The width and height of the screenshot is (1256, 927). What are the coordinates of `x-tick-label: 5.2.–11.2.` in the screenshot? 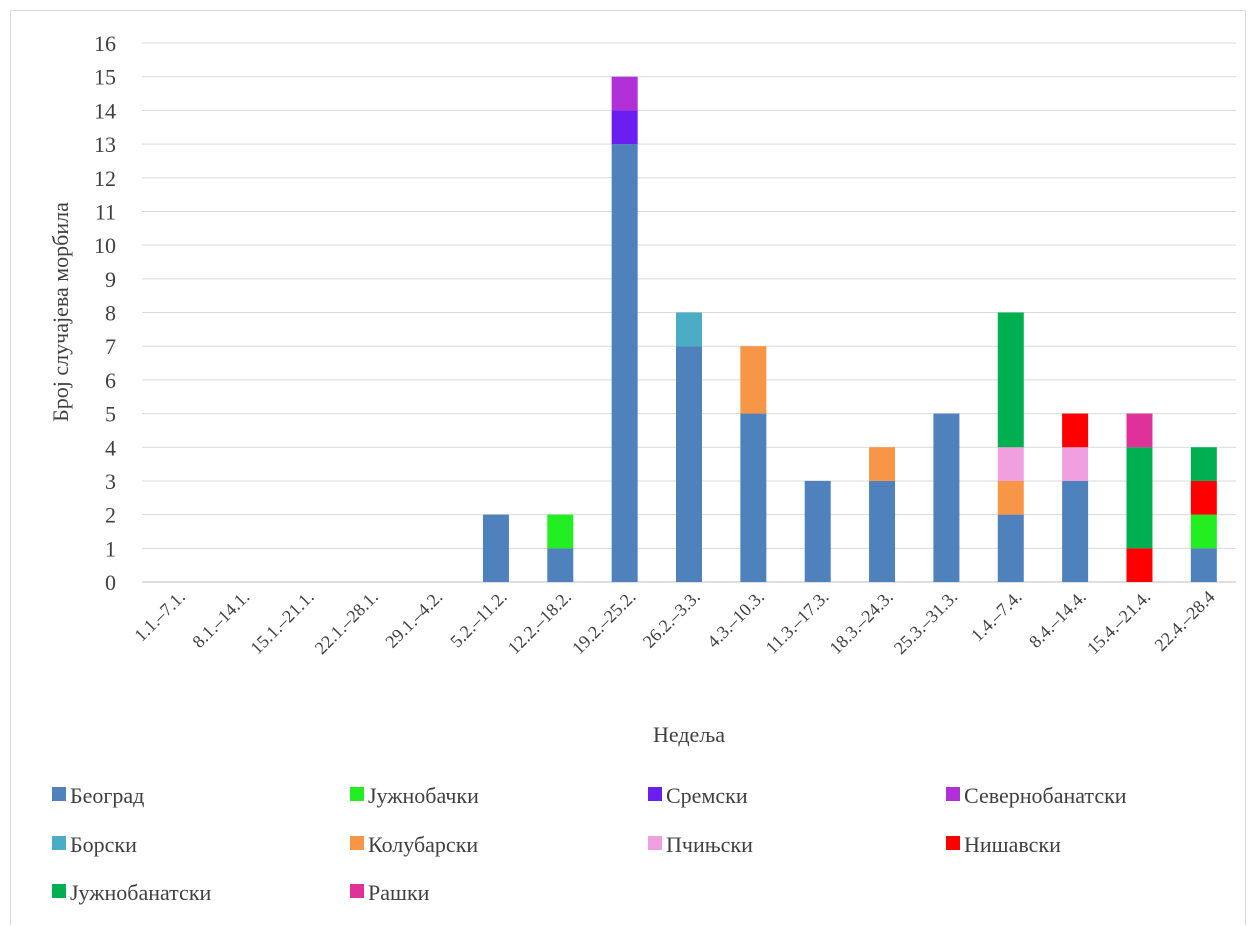 It's located at (478, 619).